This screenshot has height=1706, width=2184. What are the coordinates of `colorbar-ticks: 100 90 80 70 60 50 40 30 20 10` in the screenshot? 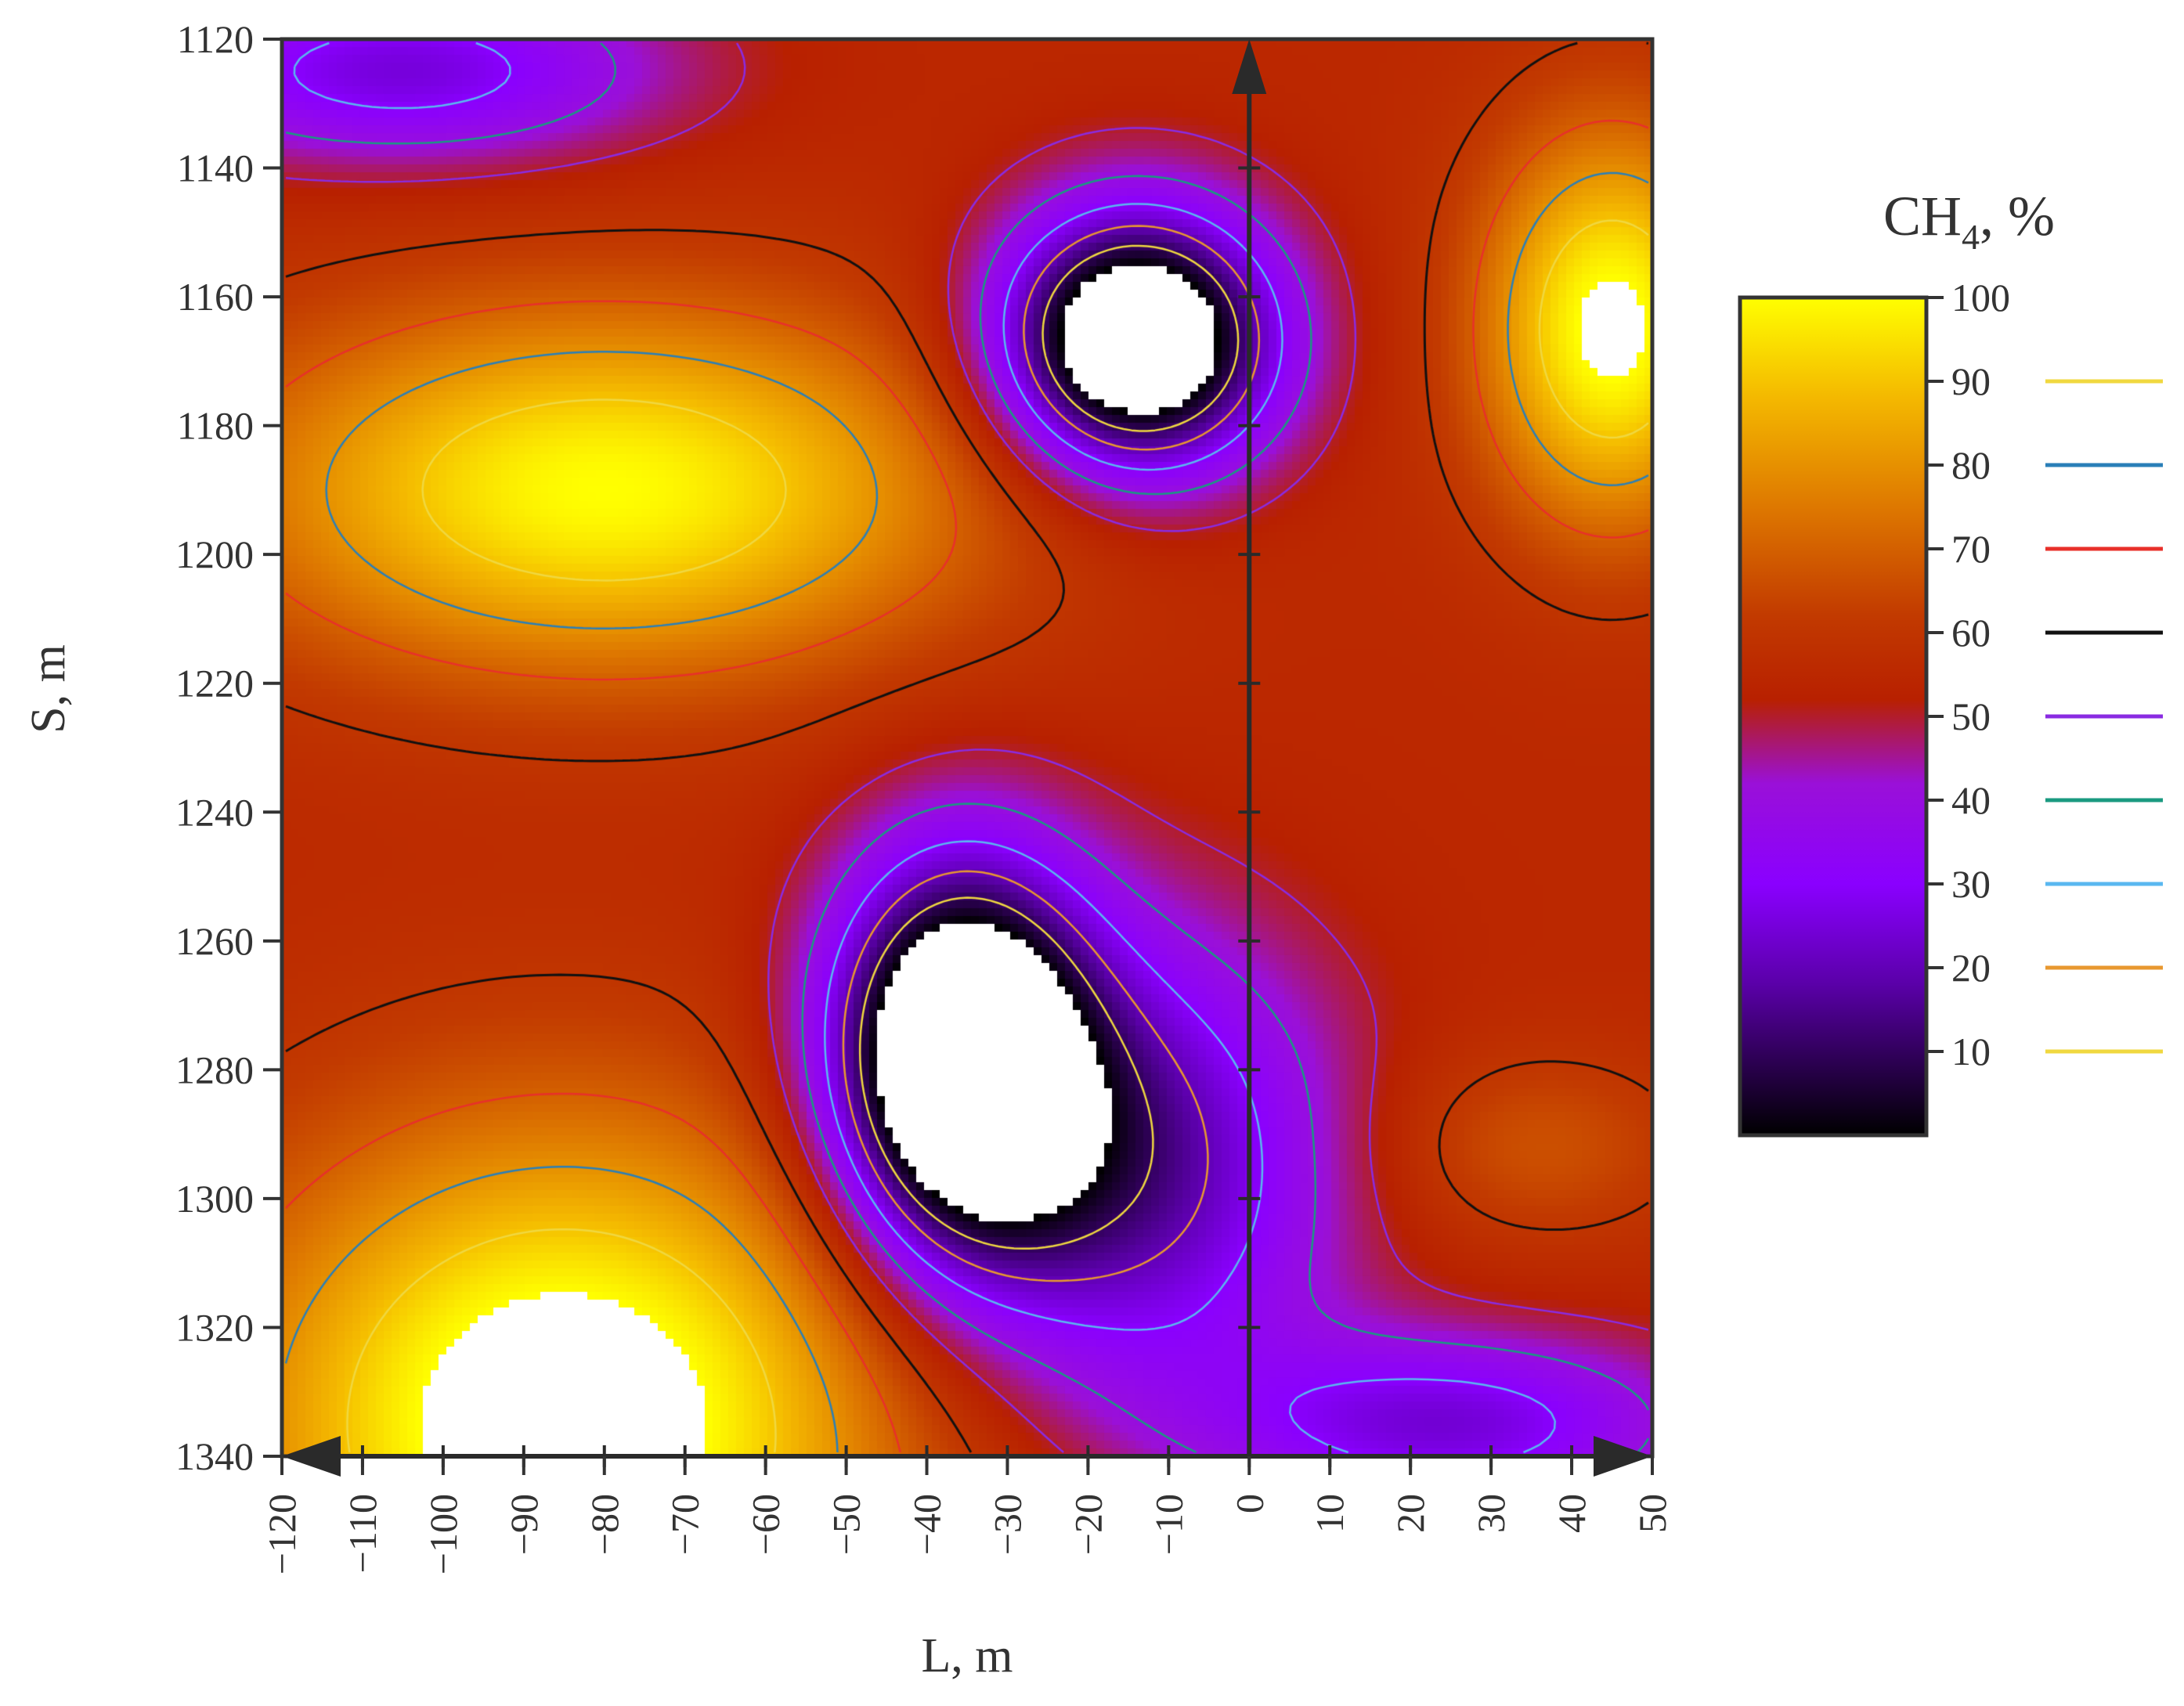 It's located at (1968, 674).